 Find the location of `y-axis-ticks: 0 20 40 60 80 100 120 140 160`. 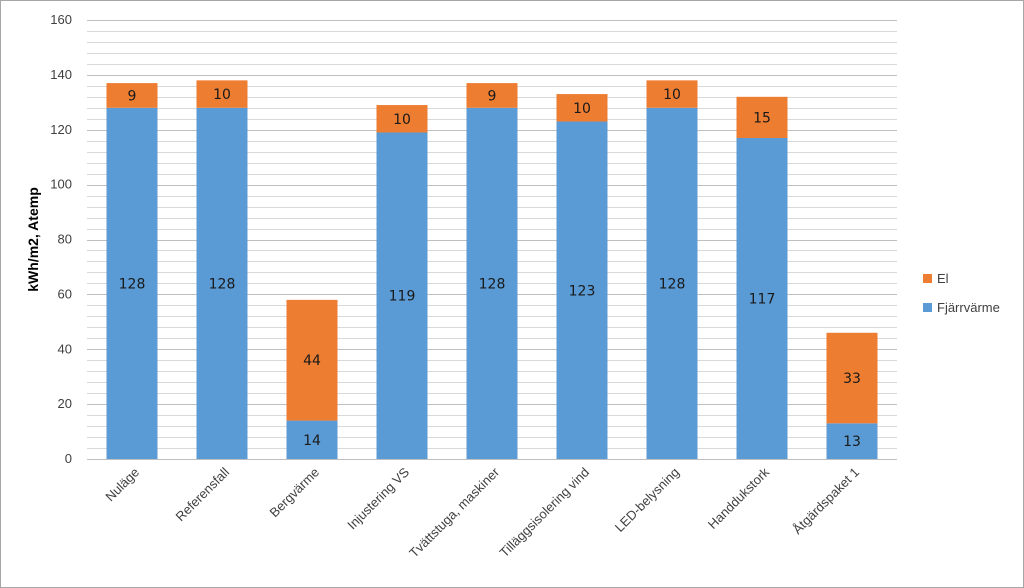

y-axis-ticks: 0 20 40 60 80 100 120 140 160 is located at coordinates (61, 239).